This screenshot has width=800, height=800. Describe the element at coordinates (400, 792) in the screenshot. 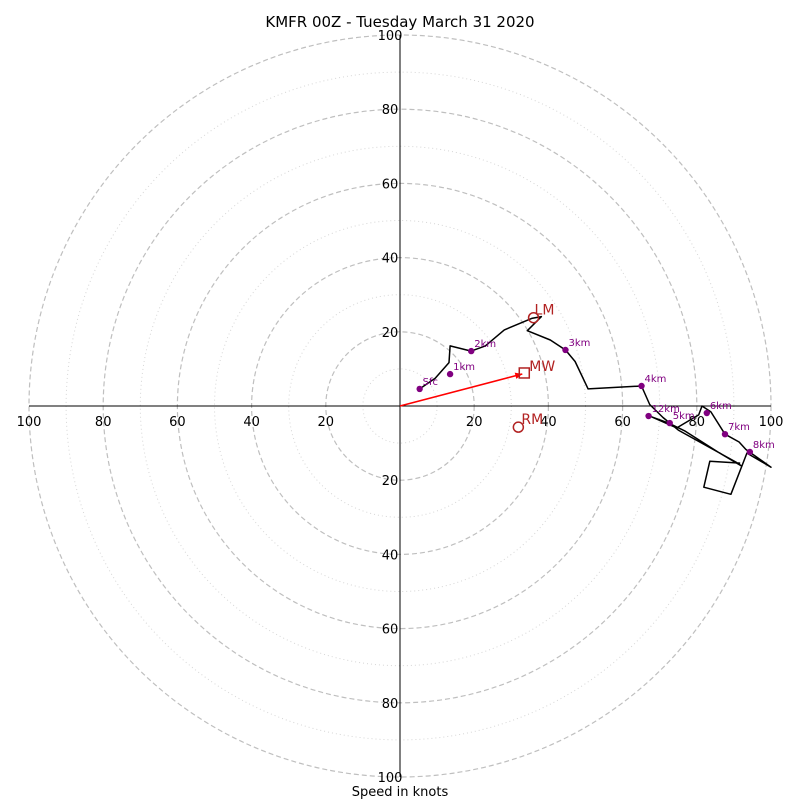

I see `x-axis-label: Speed in knots` at that location.